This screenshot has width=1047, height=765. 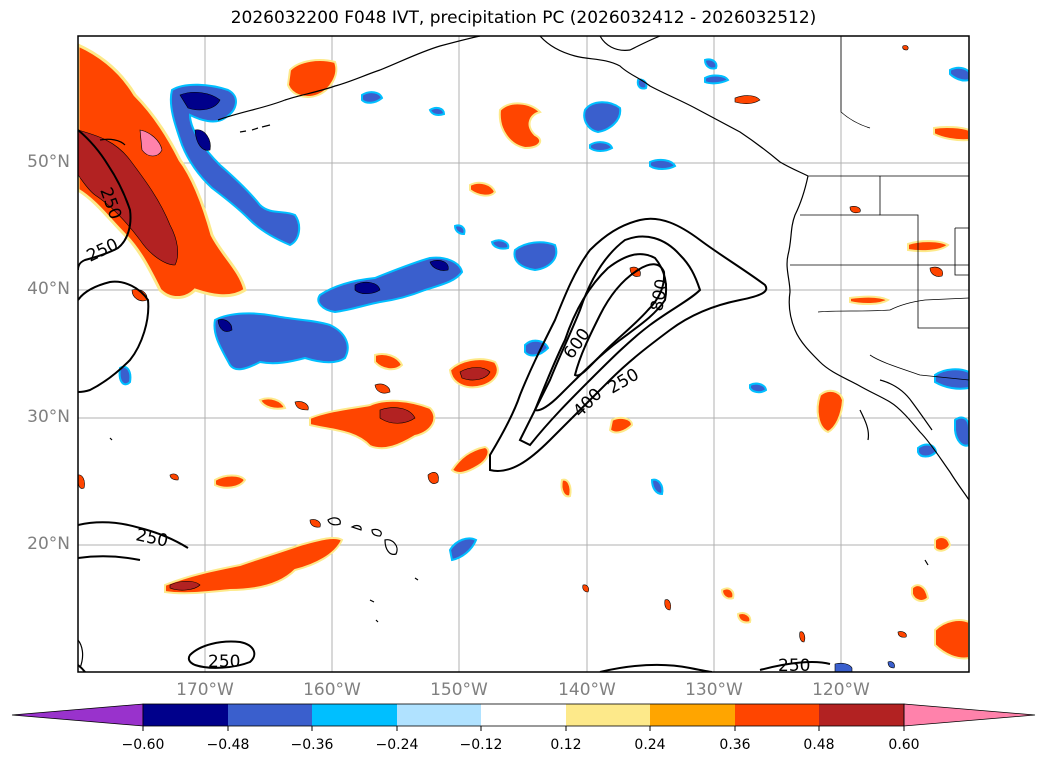 I want to click on lon-tick-label: 130°W, so click(x=714, y=690).